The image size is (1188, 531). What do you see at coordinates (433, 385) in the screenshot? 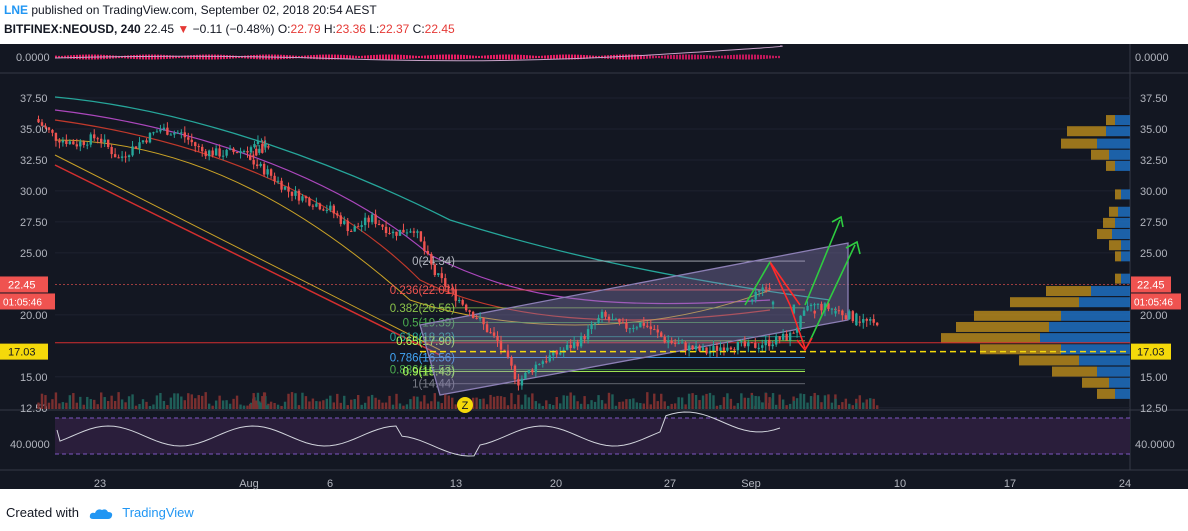
I see `fib-level-label: 1(14.44)` at bounding box center [433, 385].